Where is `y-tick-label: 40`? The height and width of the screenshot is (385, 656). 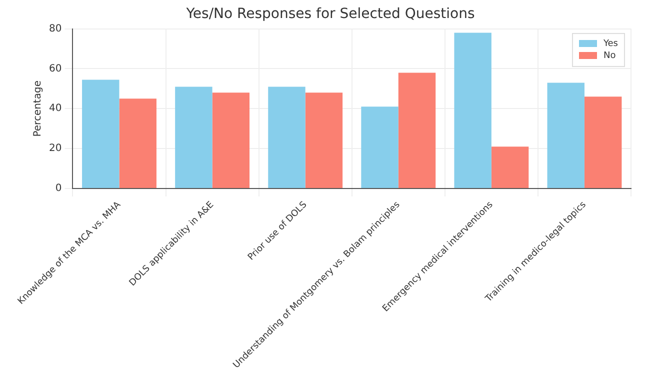 y-tick-label: 40 is located at coordinates (55, 108).